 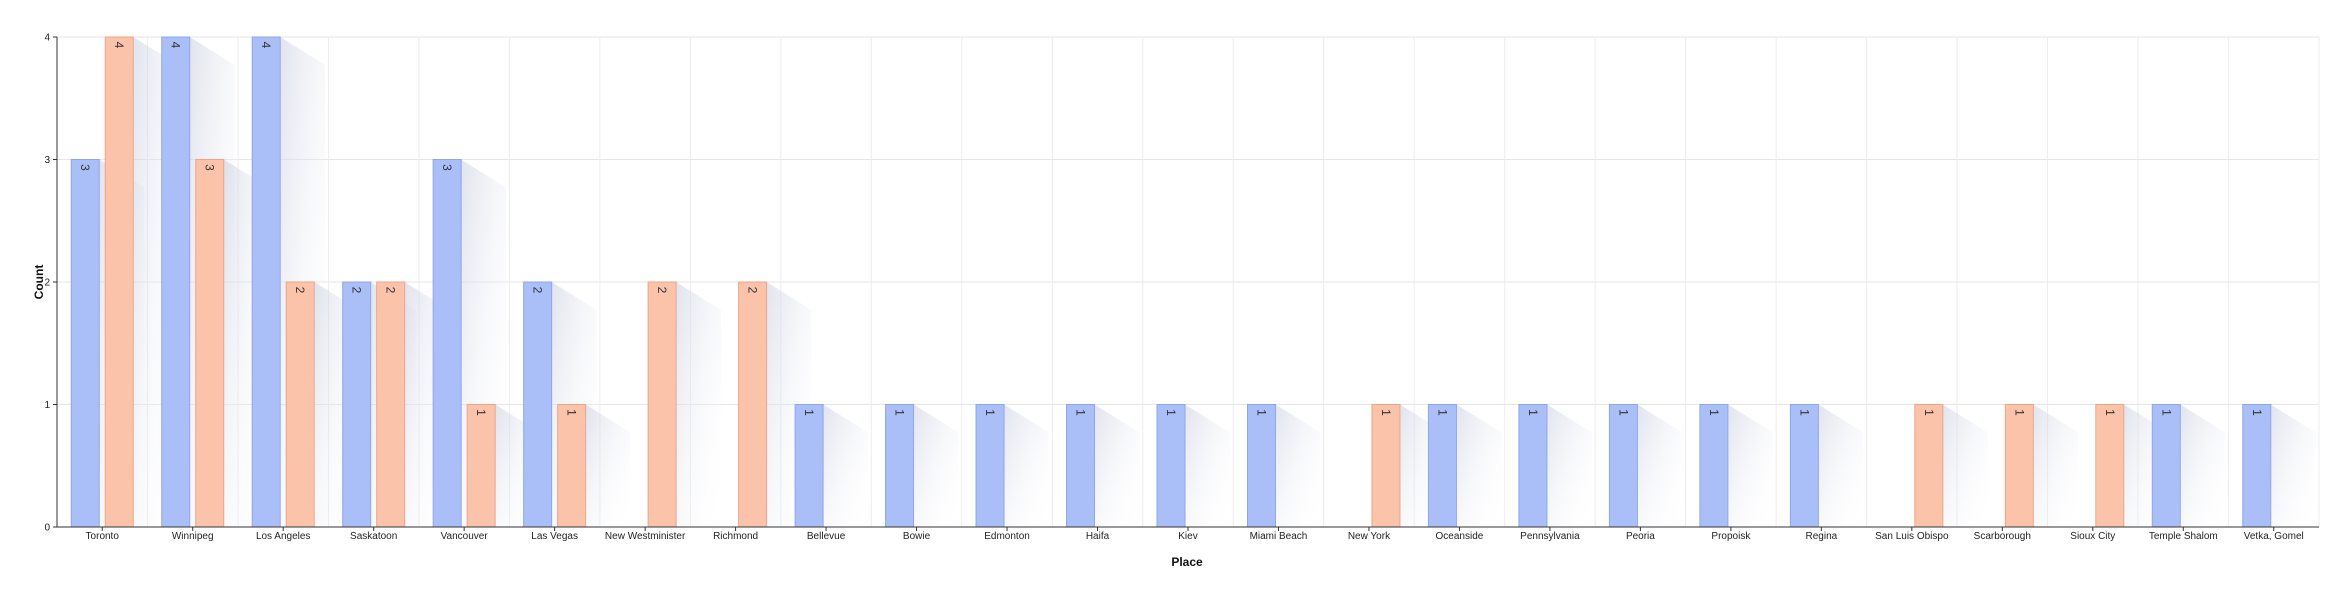 What do you see at coordinates (47, 405) in the screenshot?
I see `y-tick-label: 1` at bounding box center [47, 405].